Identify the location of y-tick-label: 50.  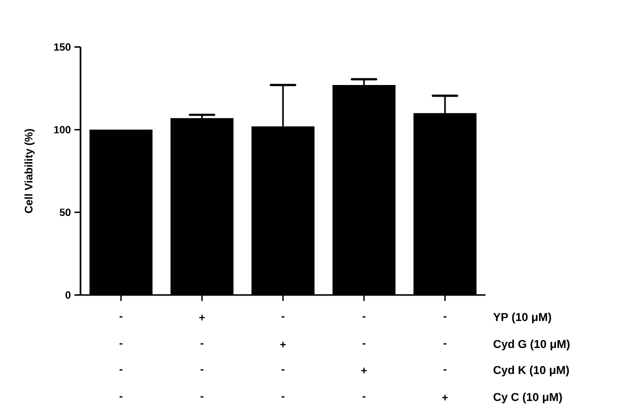
(65, 212).